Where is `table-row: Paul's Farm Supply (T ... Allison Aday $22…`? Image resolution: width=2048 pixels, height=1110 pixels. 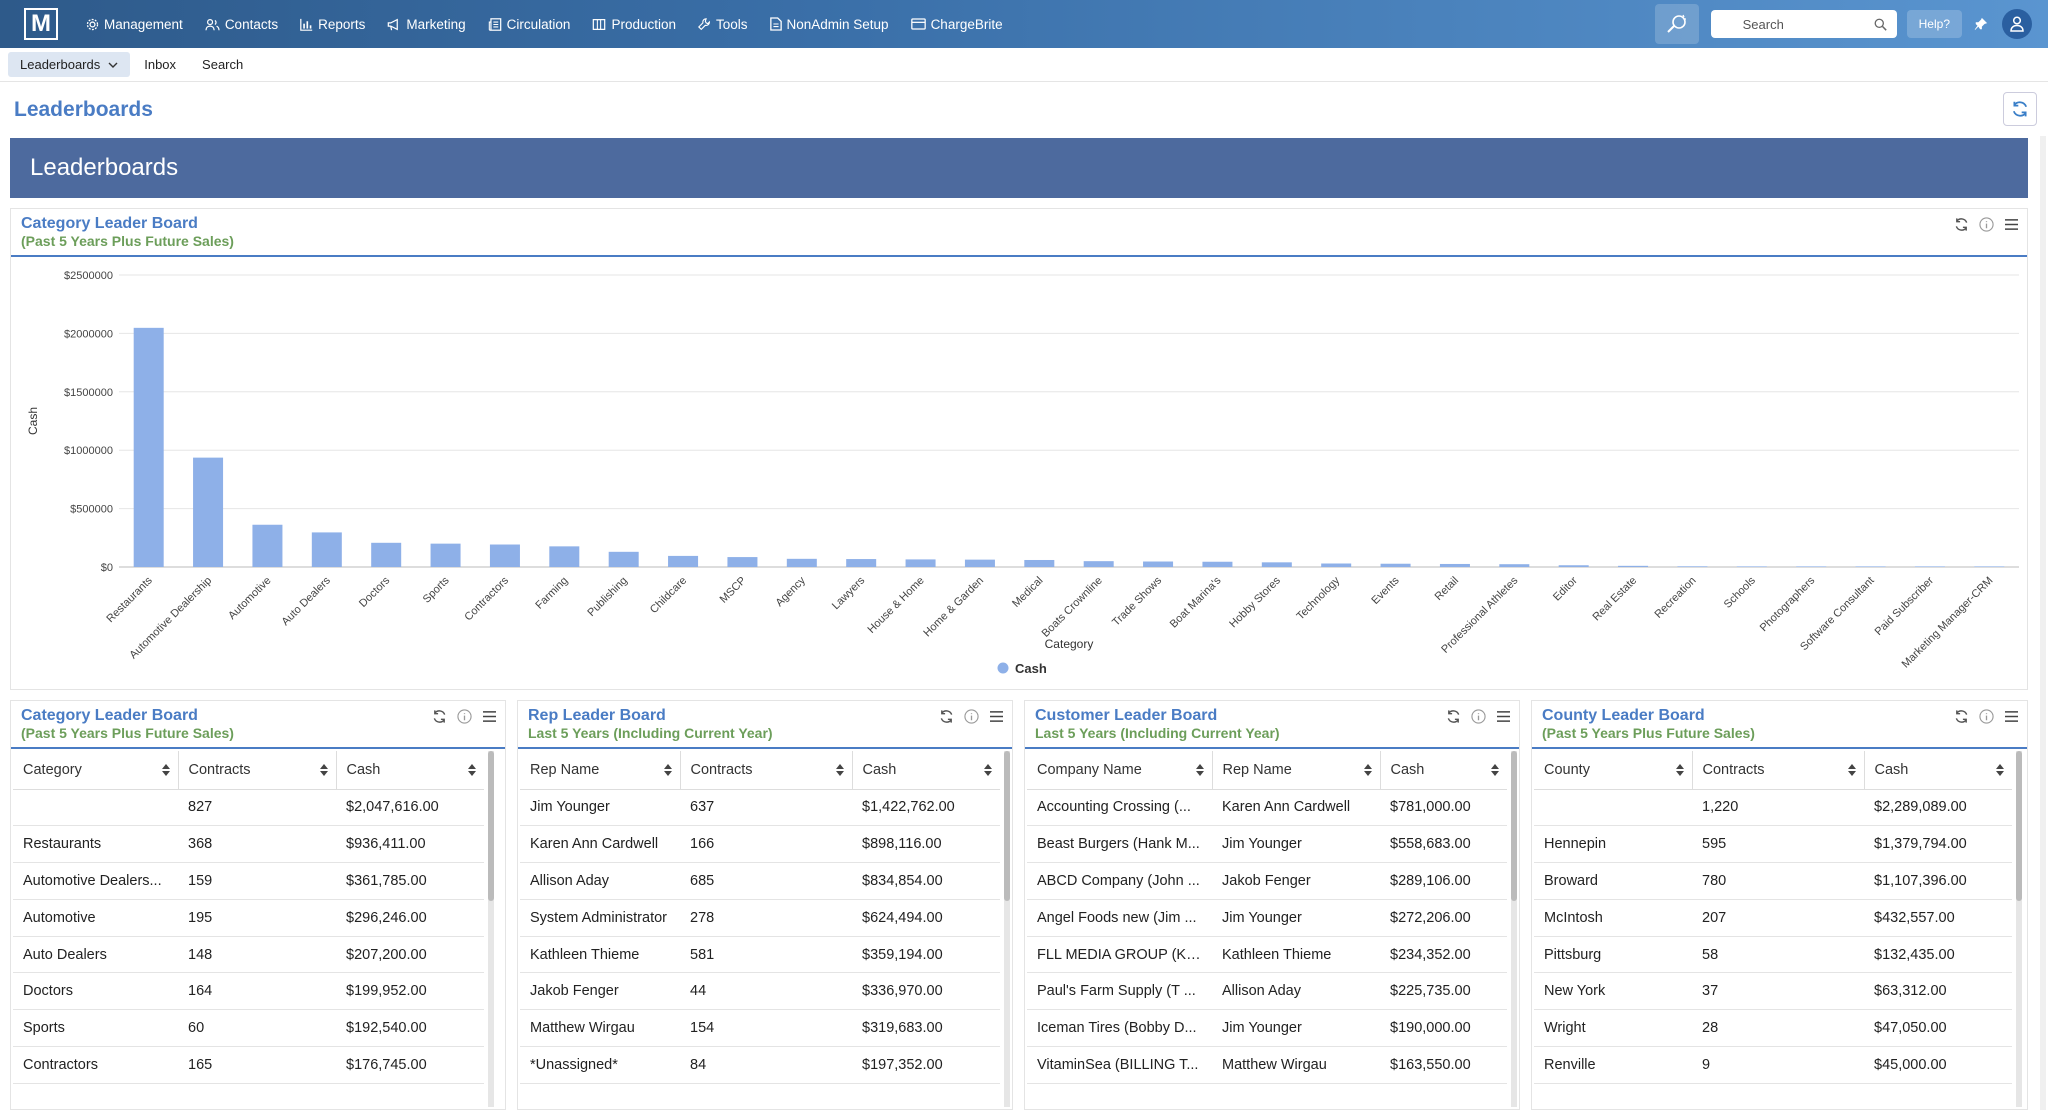 table-row: Paul's Farm Supply (T ... Allison Aday $22… is located at coordinates (1267, 991).